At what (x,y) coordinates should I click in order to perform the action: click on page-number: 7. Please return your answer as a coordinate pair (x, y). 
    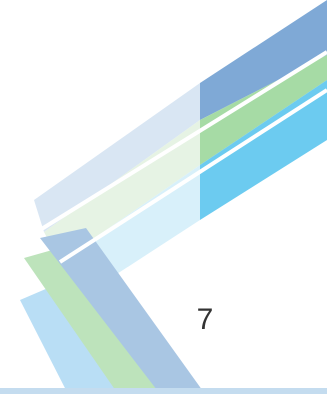
    Looking at the image, I should click on (205, 319).